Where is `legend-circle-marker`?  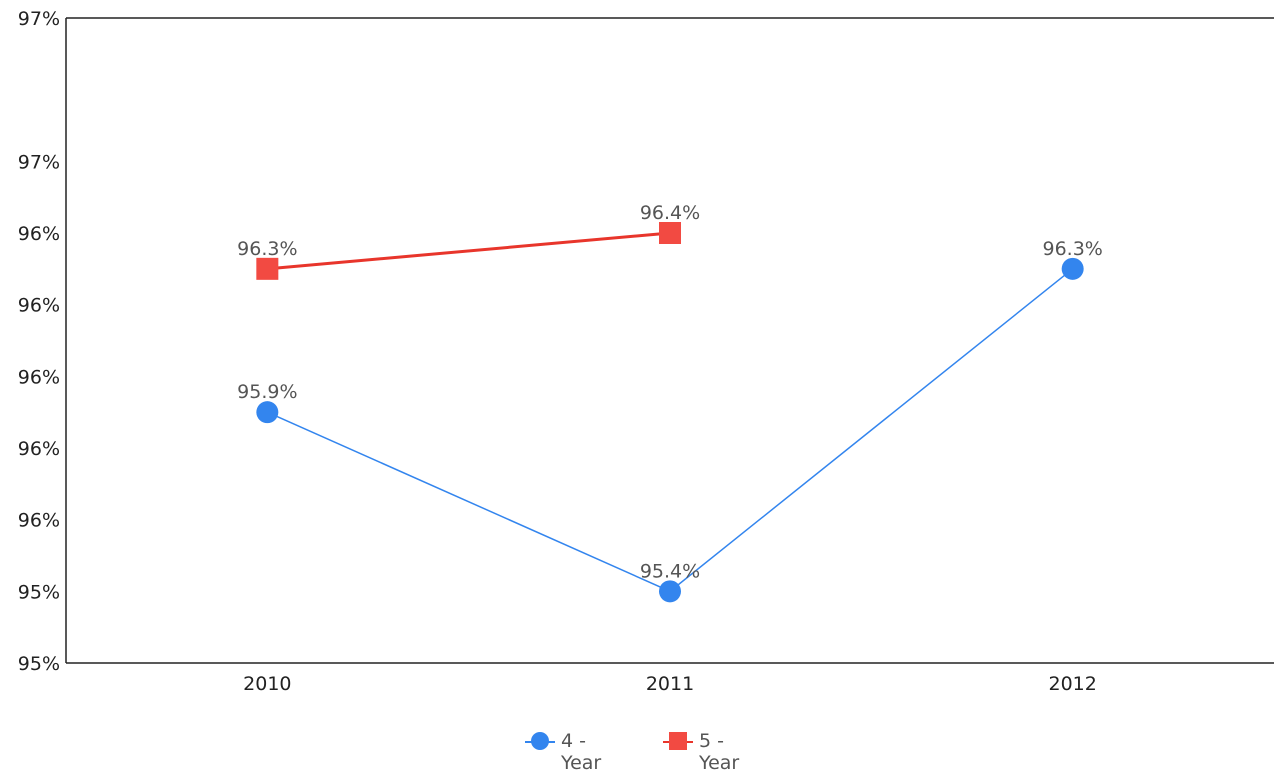 legend-circle-marker is located at coordinates (540, 741).